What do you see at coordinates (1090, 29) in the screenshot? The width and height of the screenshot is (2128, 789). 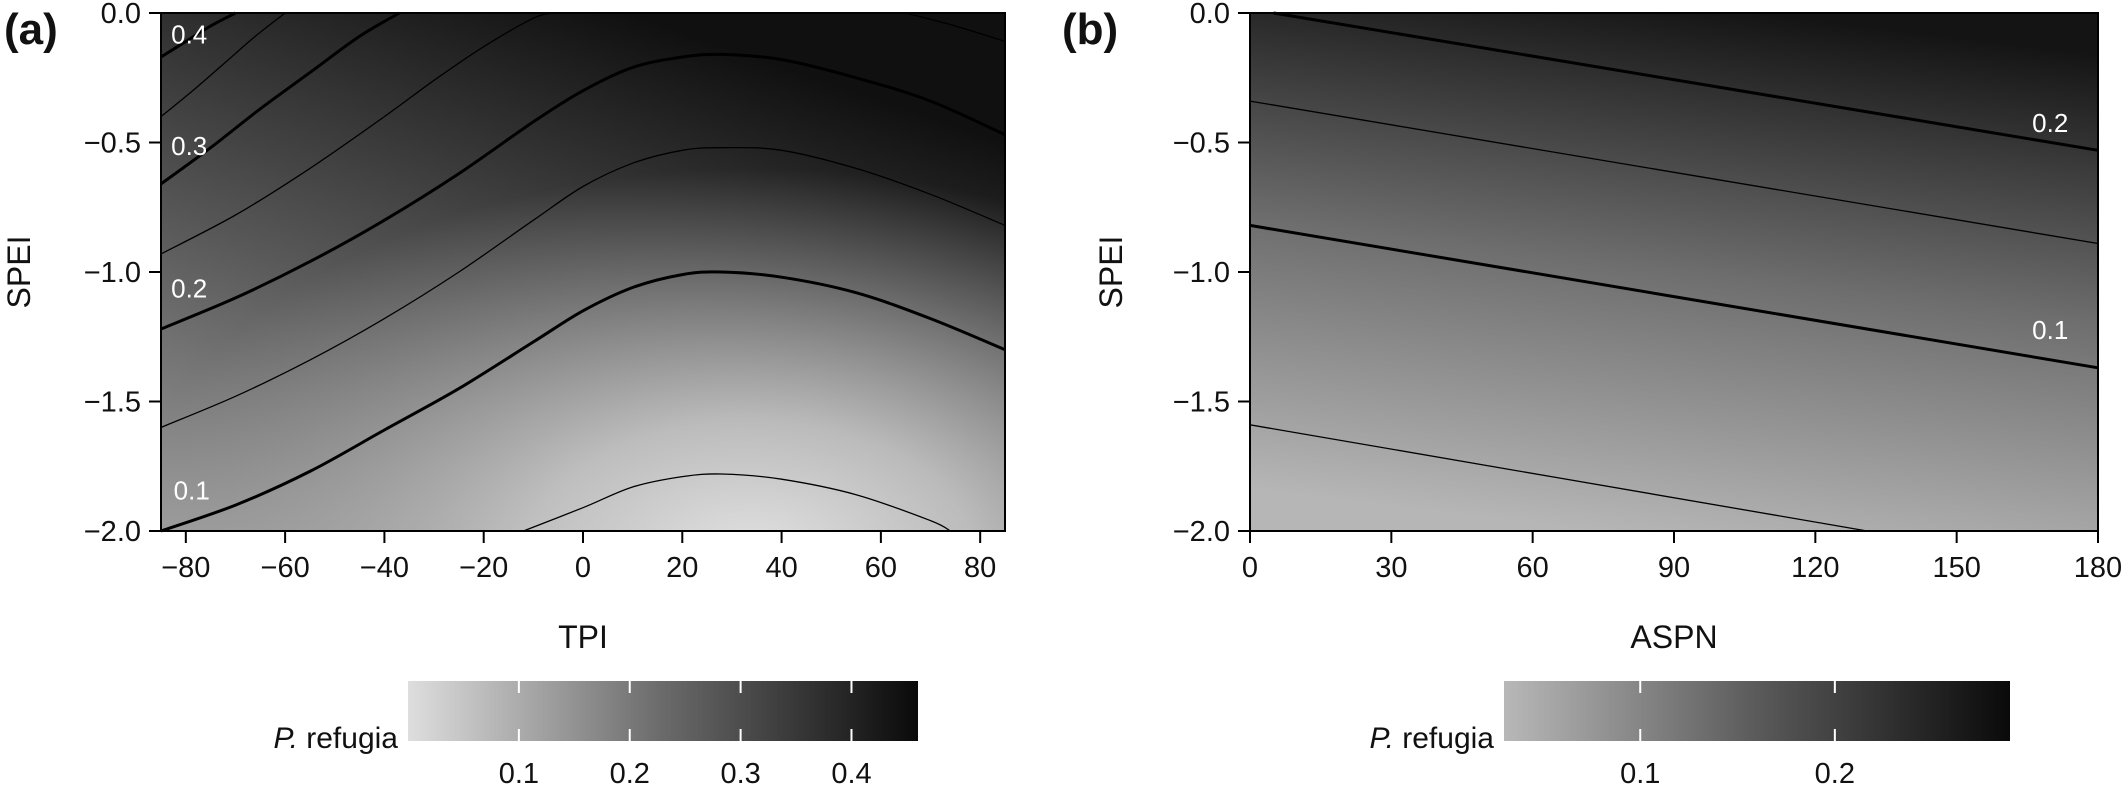 I see `panel-label: (b)` at bounding box center [1090, 29].